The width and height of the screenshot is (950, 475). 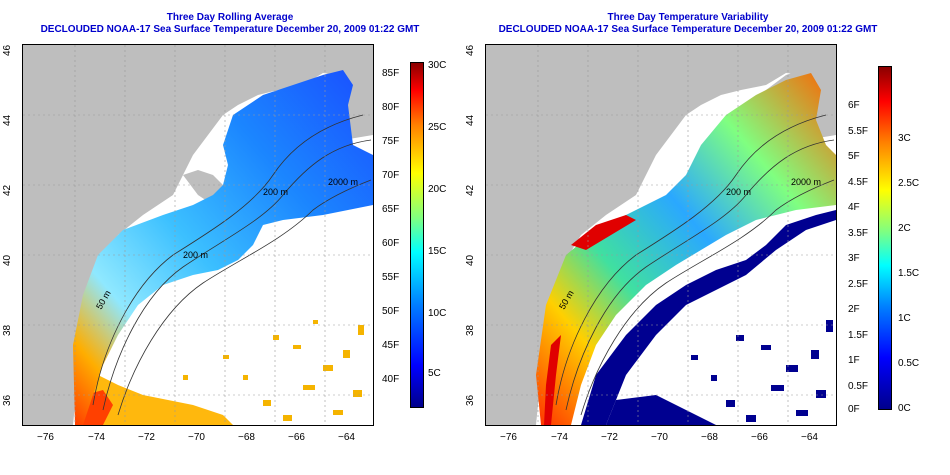 I want to click on right-colorbar, so click(x=885, y=238).